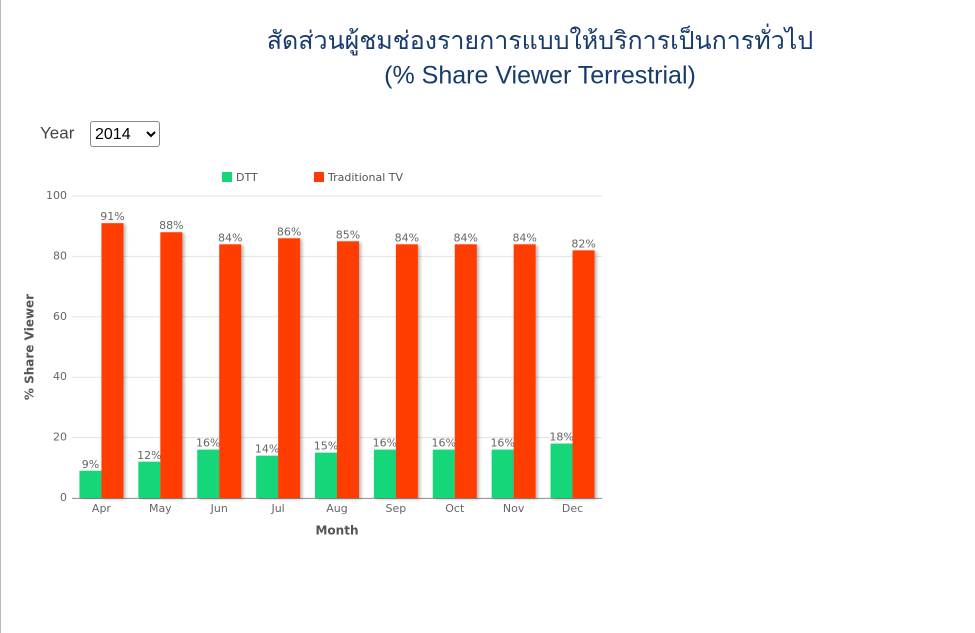 This screenshot has height=633, width=975. Describe the element at coordinates (125, 134) in the screenshot. I see `year-select: 2014` at that location.